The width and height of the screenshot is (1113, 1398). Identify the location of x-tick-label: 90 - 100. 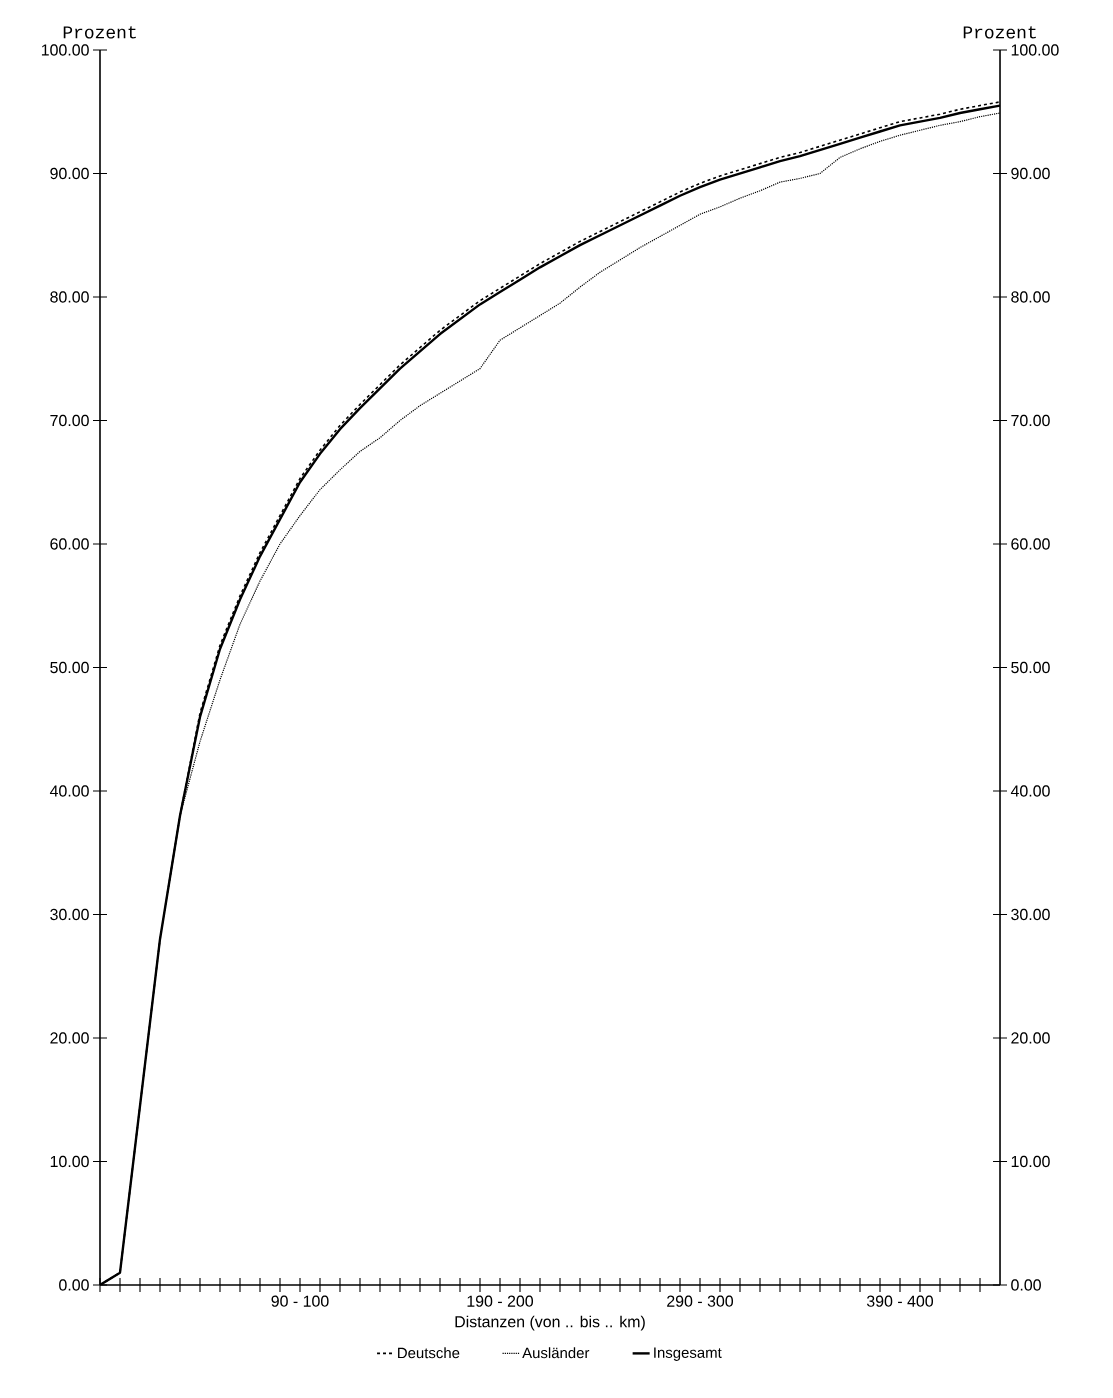
(300, 1301).